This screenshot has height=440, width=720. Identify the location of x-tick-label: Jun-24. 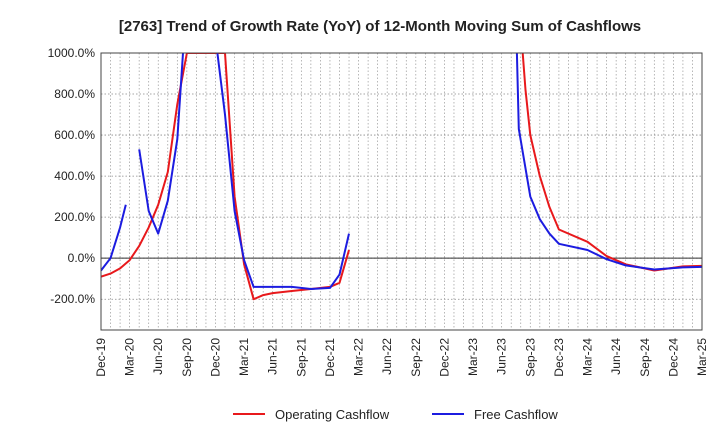
(616, 356).